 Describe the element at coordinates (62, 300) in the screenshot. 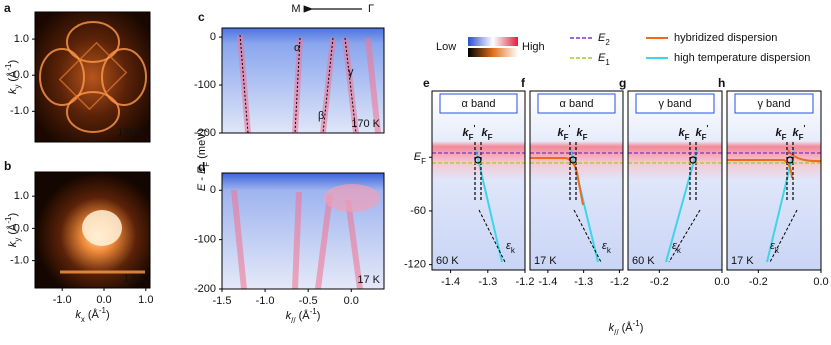

I see `x-tick-label: -1.0` at that location.